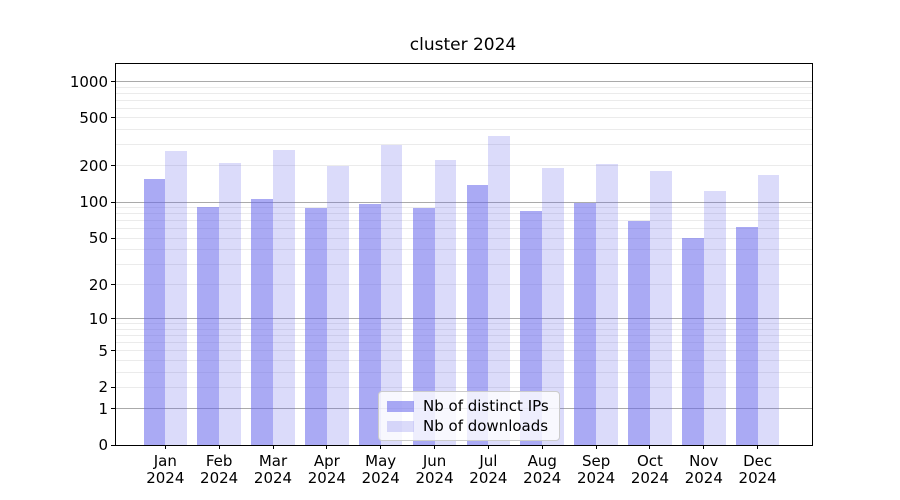  What do you see at coordinates (98, 284) in the screenshot?
I see `y-tick-label: 20` at bounding box center [98, 284].